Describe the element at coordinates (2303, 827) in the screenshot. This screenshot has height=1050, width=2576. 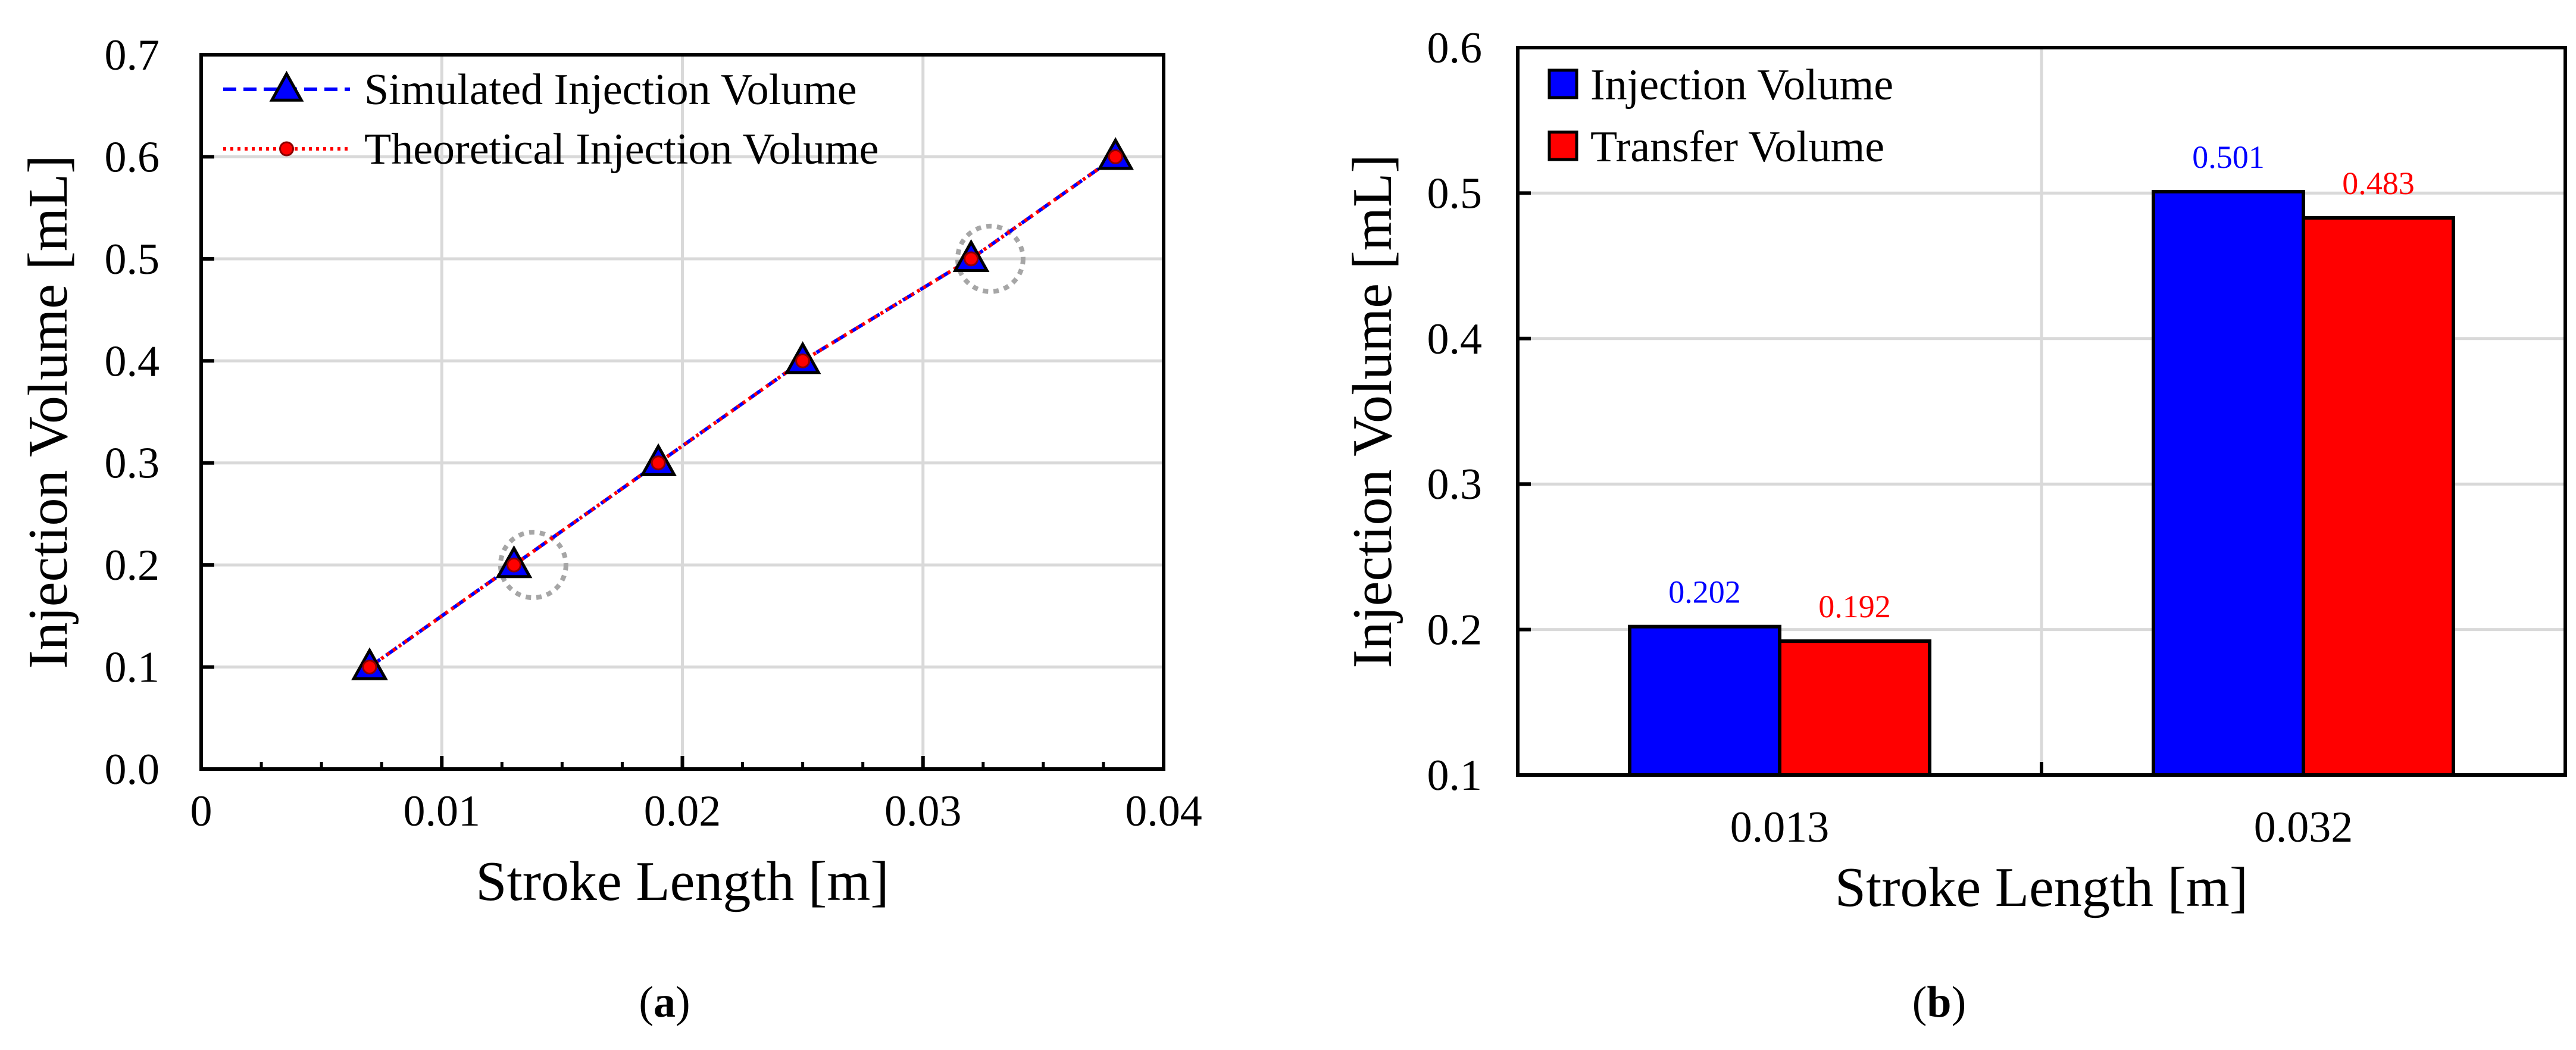
I see `x-category-label: 0.032` at that location.